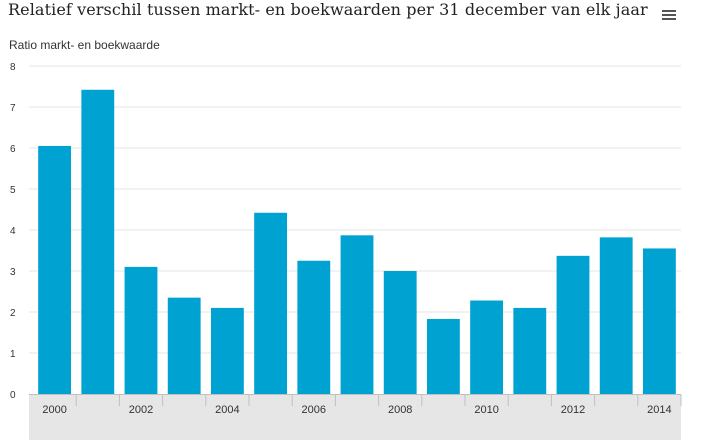  I want to click on y-tick-label: 6, so click(13, 149).